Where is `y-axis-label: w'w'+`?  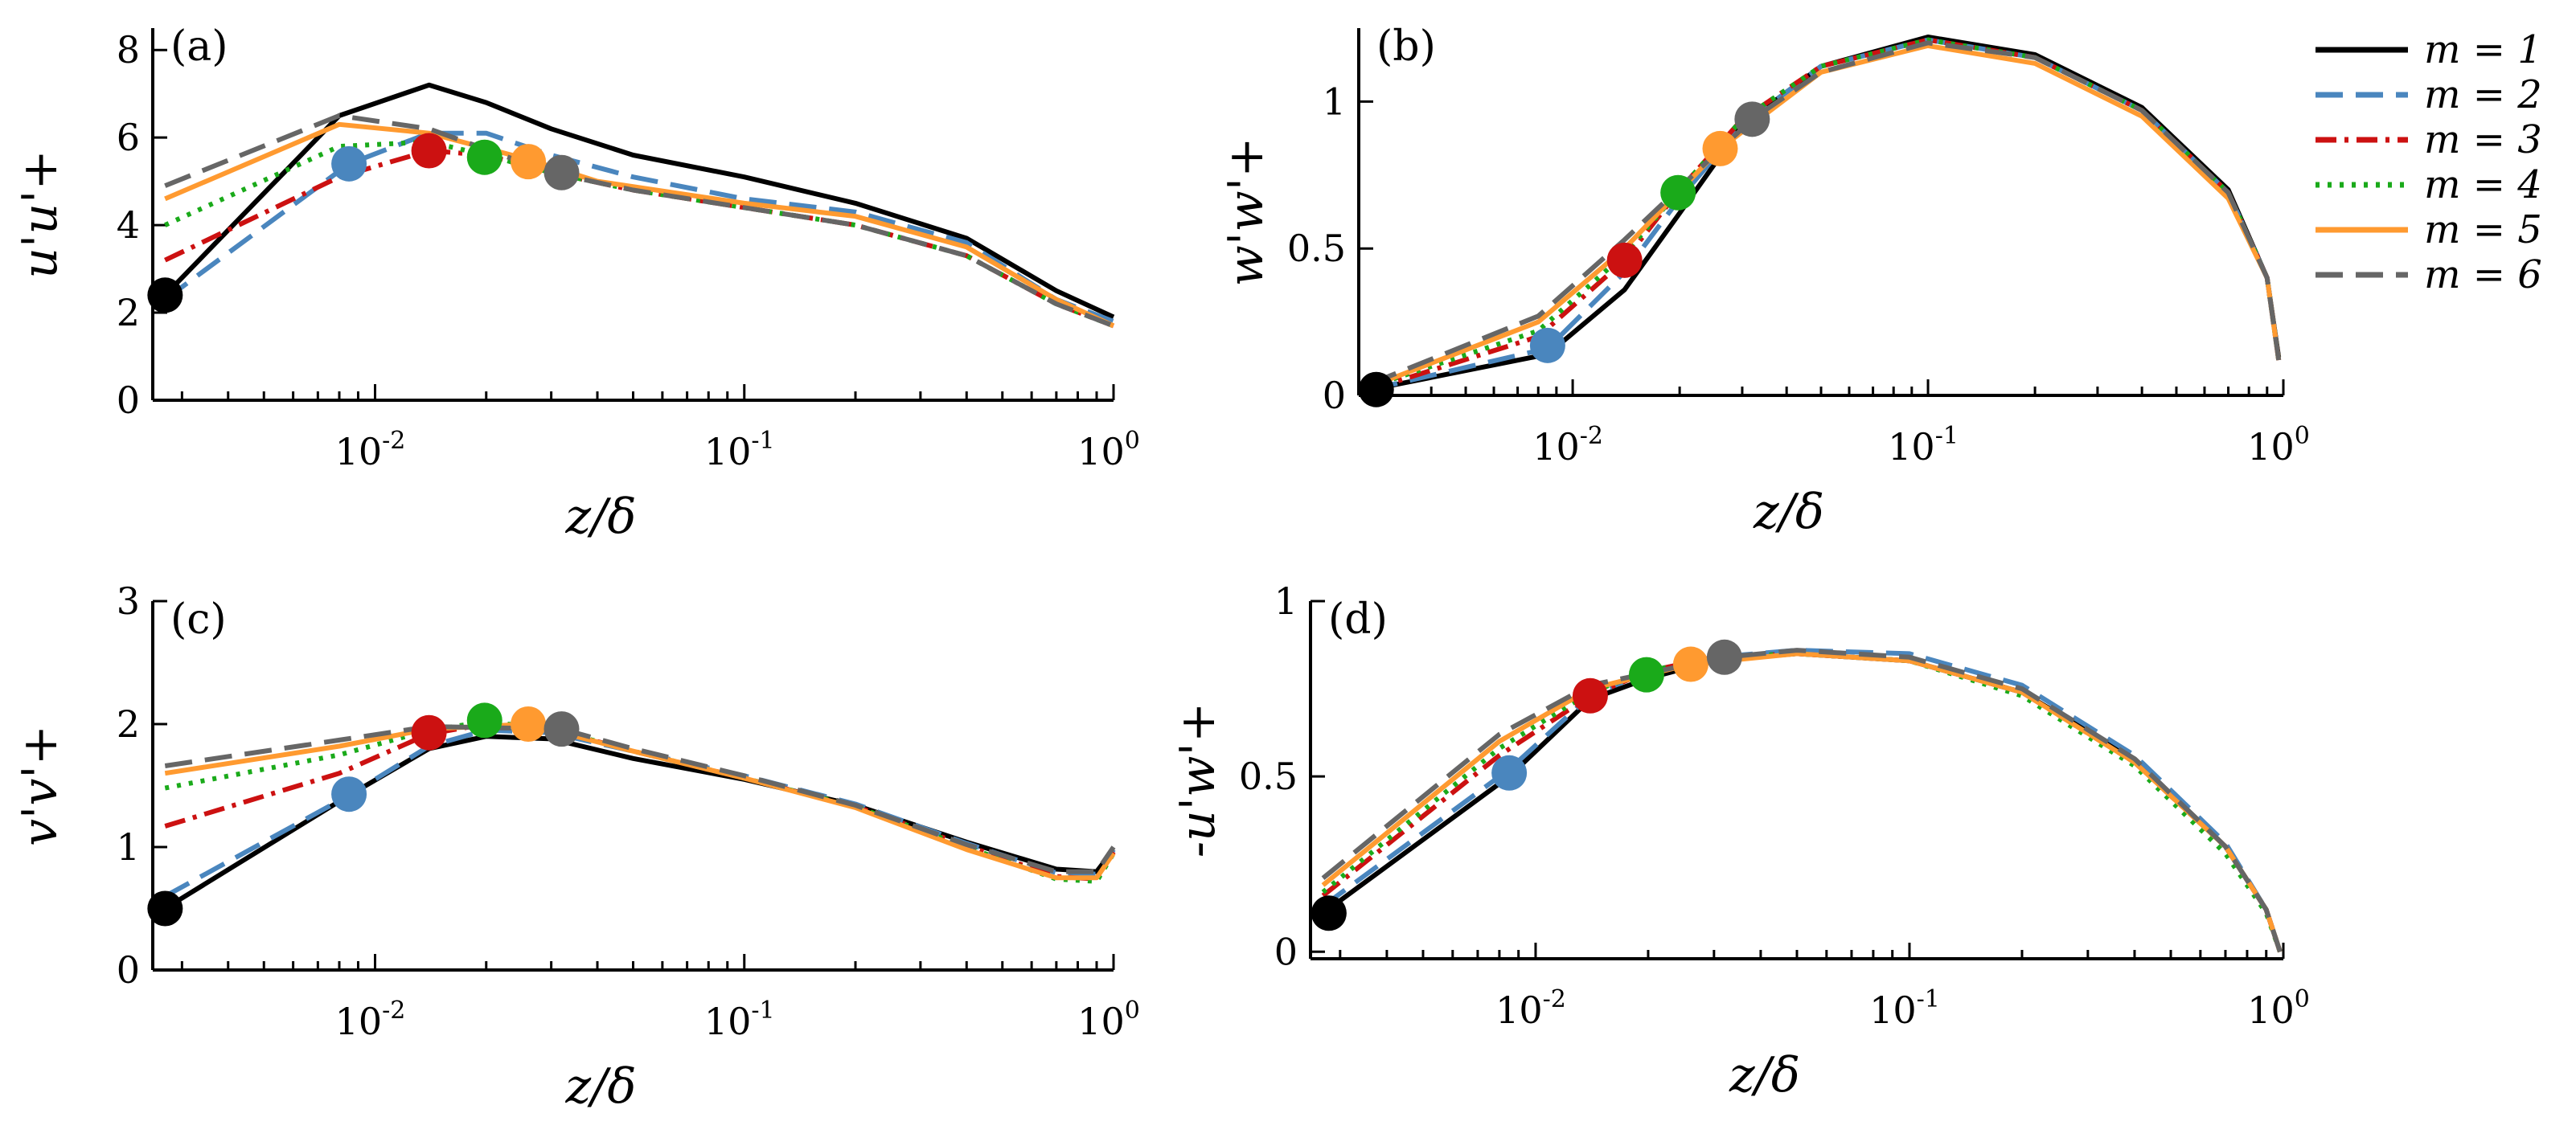 y-axis-label: w'w'+ is located at coordinates (1246, 212).